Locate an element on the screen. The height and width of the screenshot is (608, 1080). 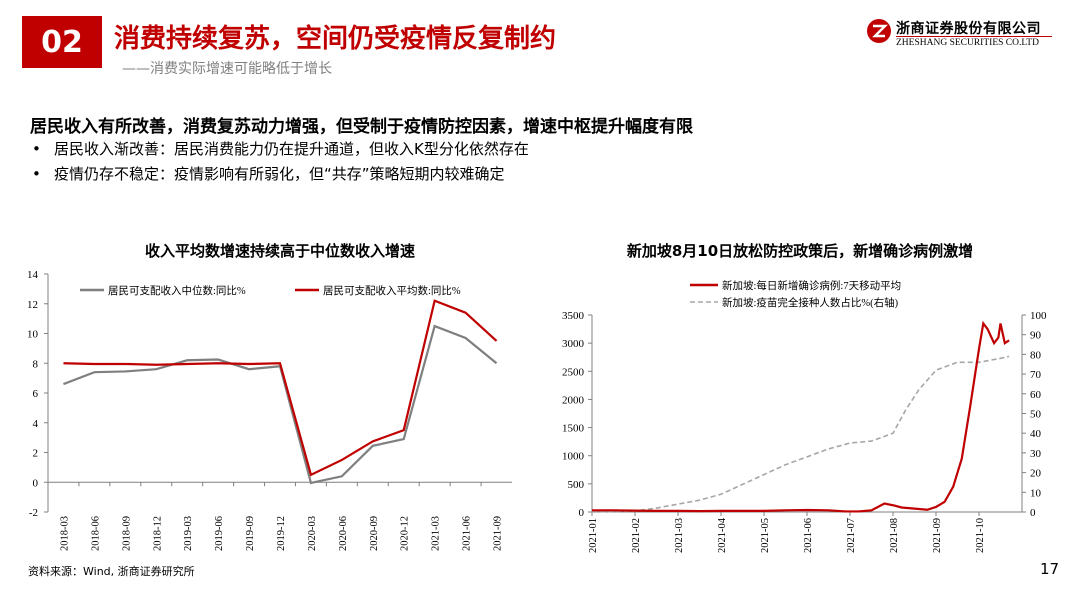
x-tick-label: 2019-03 is located at coordinates (188, 533).